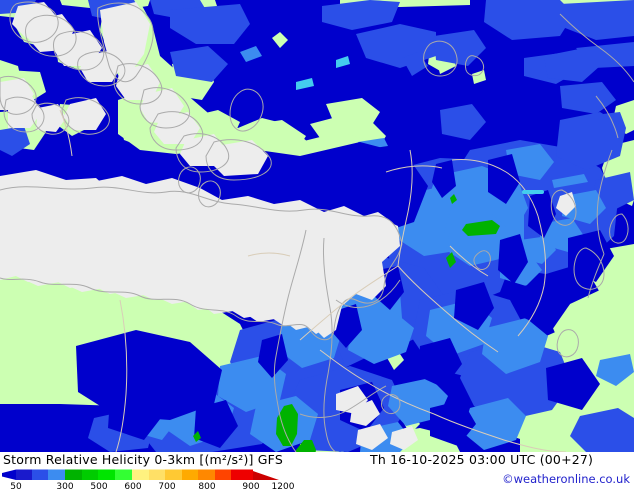 This screenshot has width=634, height=490. I want to click on colorbar-tick-label: 600, so click(132, 486).